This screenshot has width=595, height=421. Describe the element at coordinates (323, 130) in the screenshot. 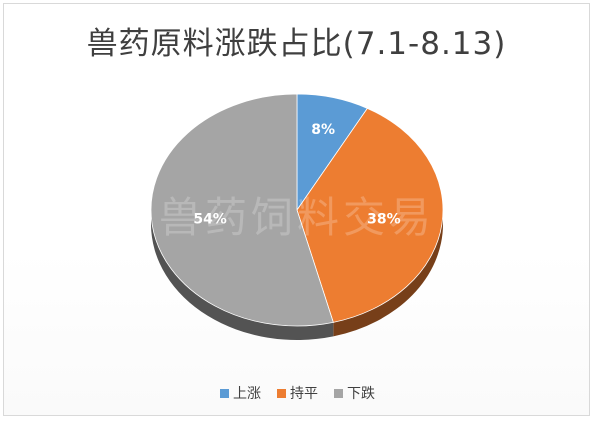

I see `data-label-上涨: 8%` at that location.